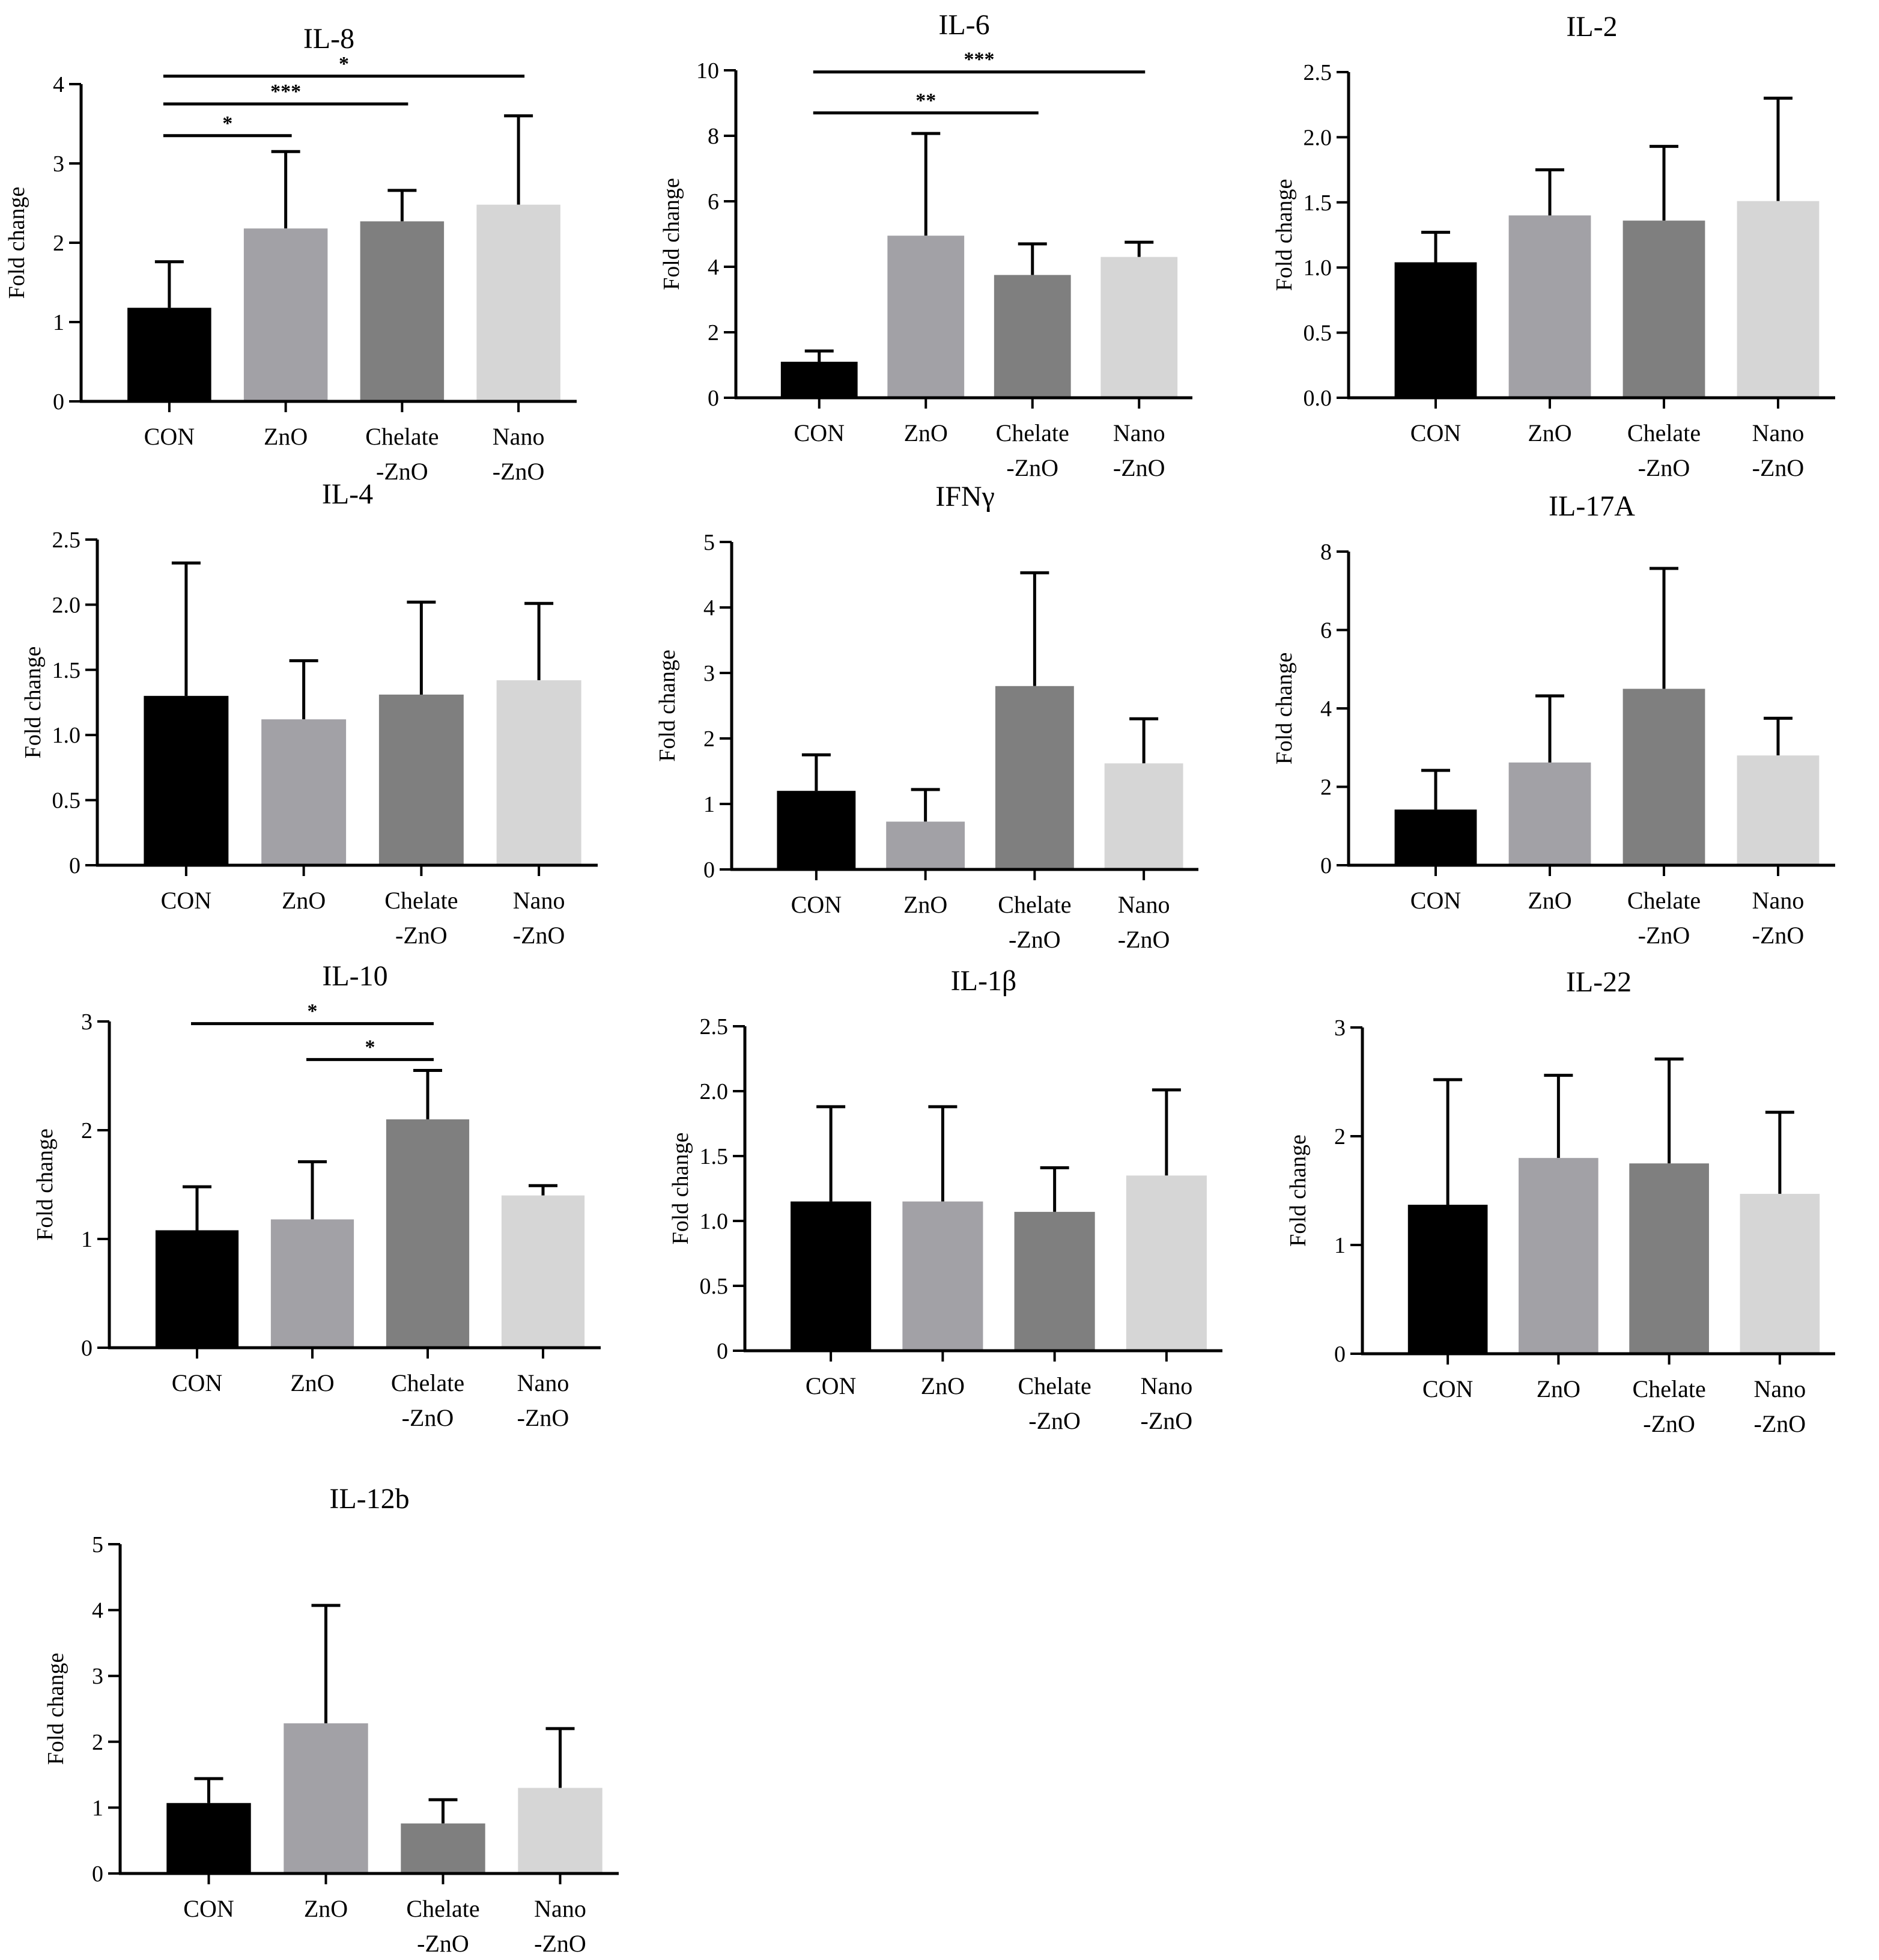 Image resolution: width=1879 pixels, height=1960 pixels. Describe the element at coordinates (1318, 73) in the screenshot. I see `y-tick-label: 2.5` at that location.